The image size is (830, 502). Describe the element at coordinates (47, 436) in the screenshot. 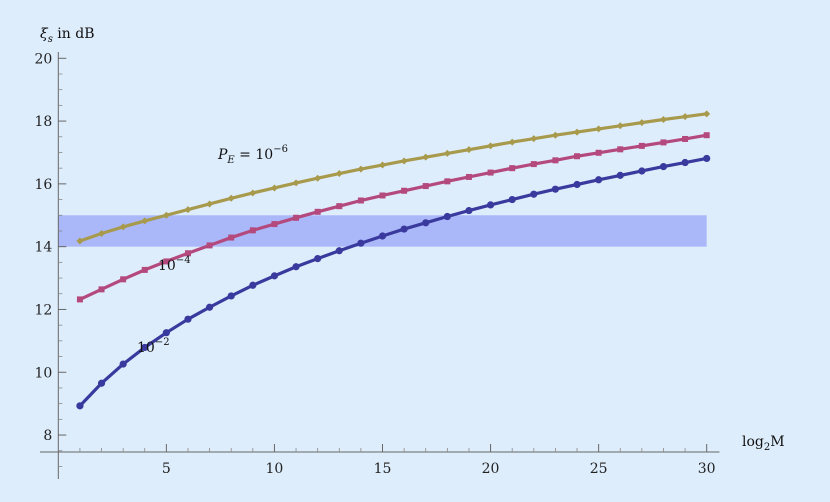

I see `y-tick-label: 8` at that location.